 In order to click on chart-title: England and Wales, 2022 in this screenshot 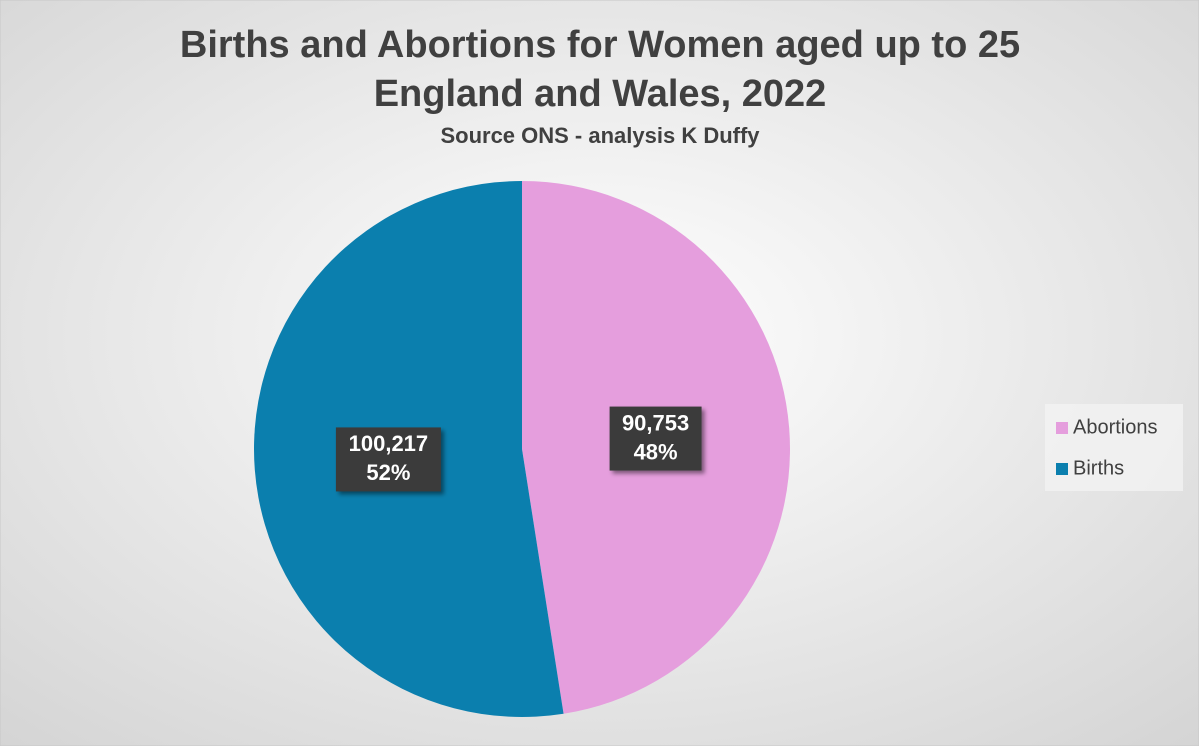, I will do `click(600, 94)`.